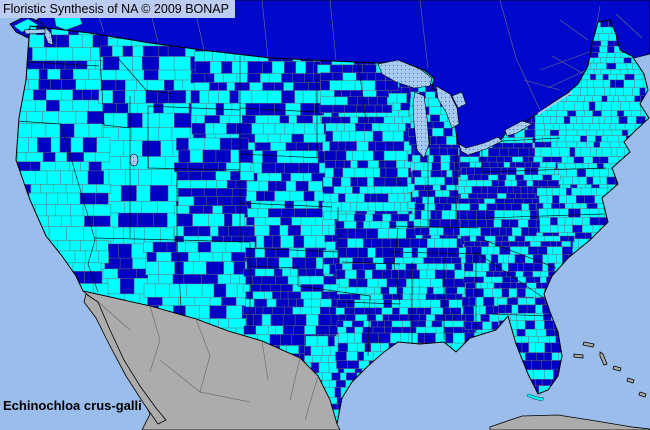  What do you see at coordinates (459, 100) in the screenshot?
I see `georgian-bay` at bounding box center [459, 100].